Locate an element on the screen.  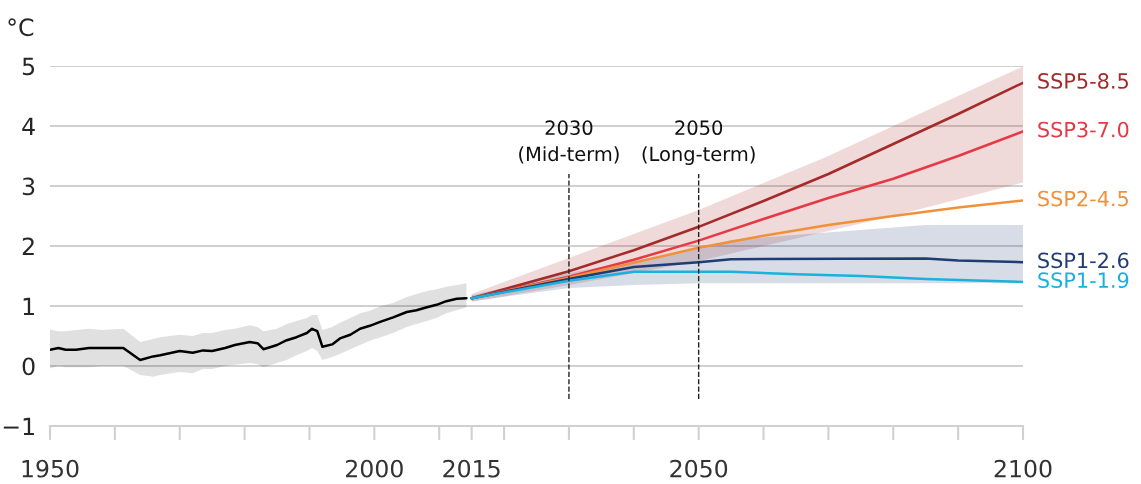
y-axis-title: °C is located at coordinates (21, 27).